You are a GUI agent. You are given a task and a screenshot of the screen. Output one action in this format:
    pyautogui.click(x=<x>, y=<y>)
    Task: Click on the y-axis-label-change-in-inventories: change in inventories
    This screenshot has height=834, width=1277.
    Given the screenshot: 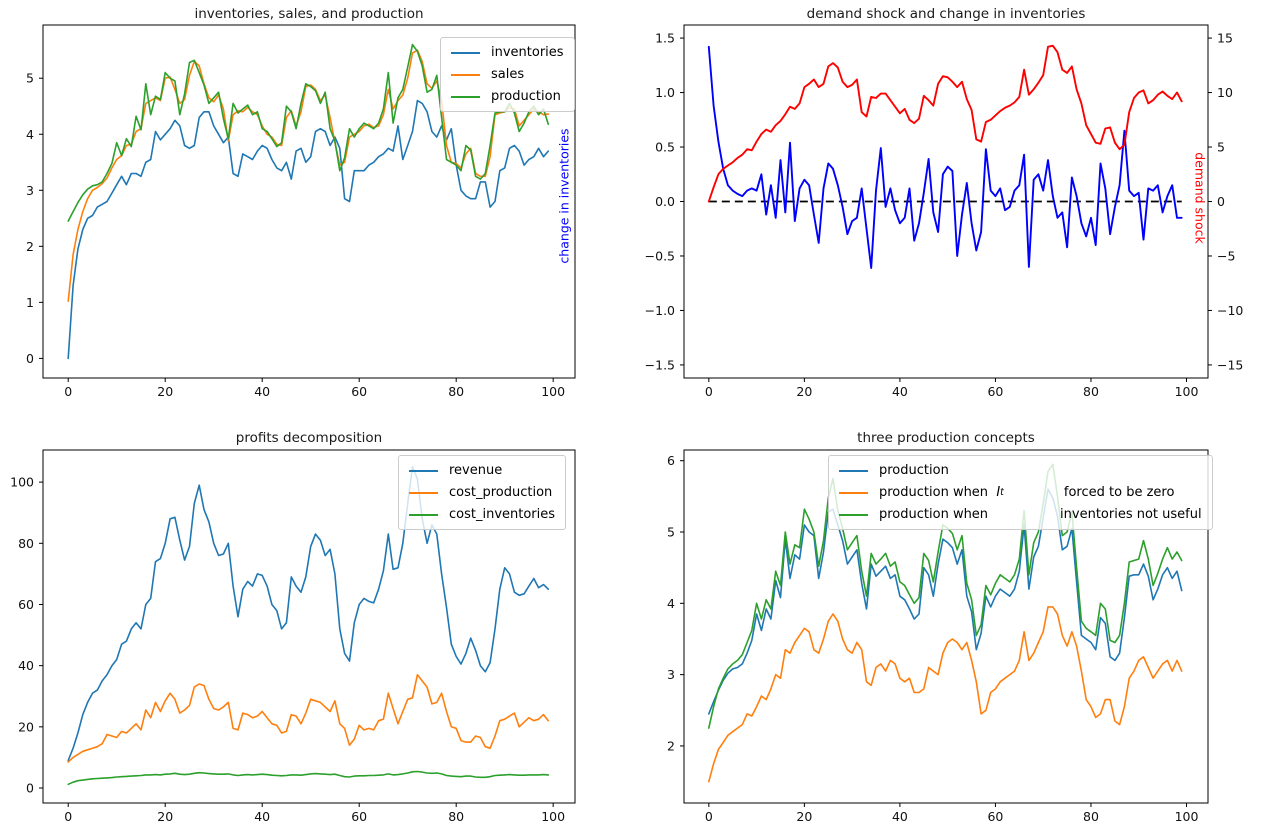 What is the action you would take?
    pyautogui.click(x=564, y=196)
    